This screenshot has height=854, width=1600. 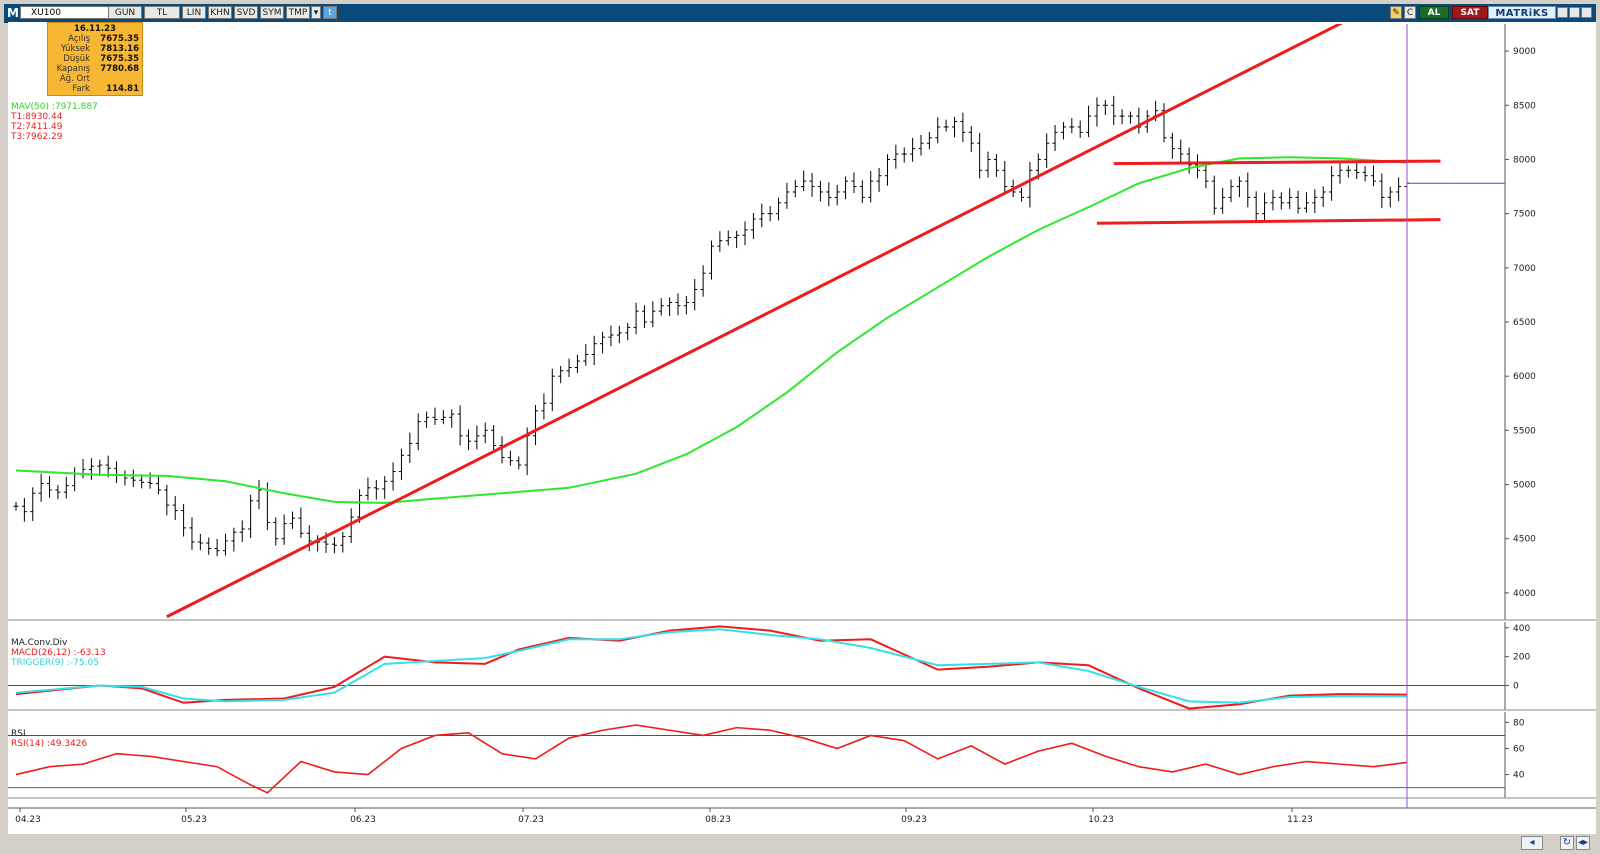 I want to click on y-tick-label: 5000, so click(x=1524, y=486).